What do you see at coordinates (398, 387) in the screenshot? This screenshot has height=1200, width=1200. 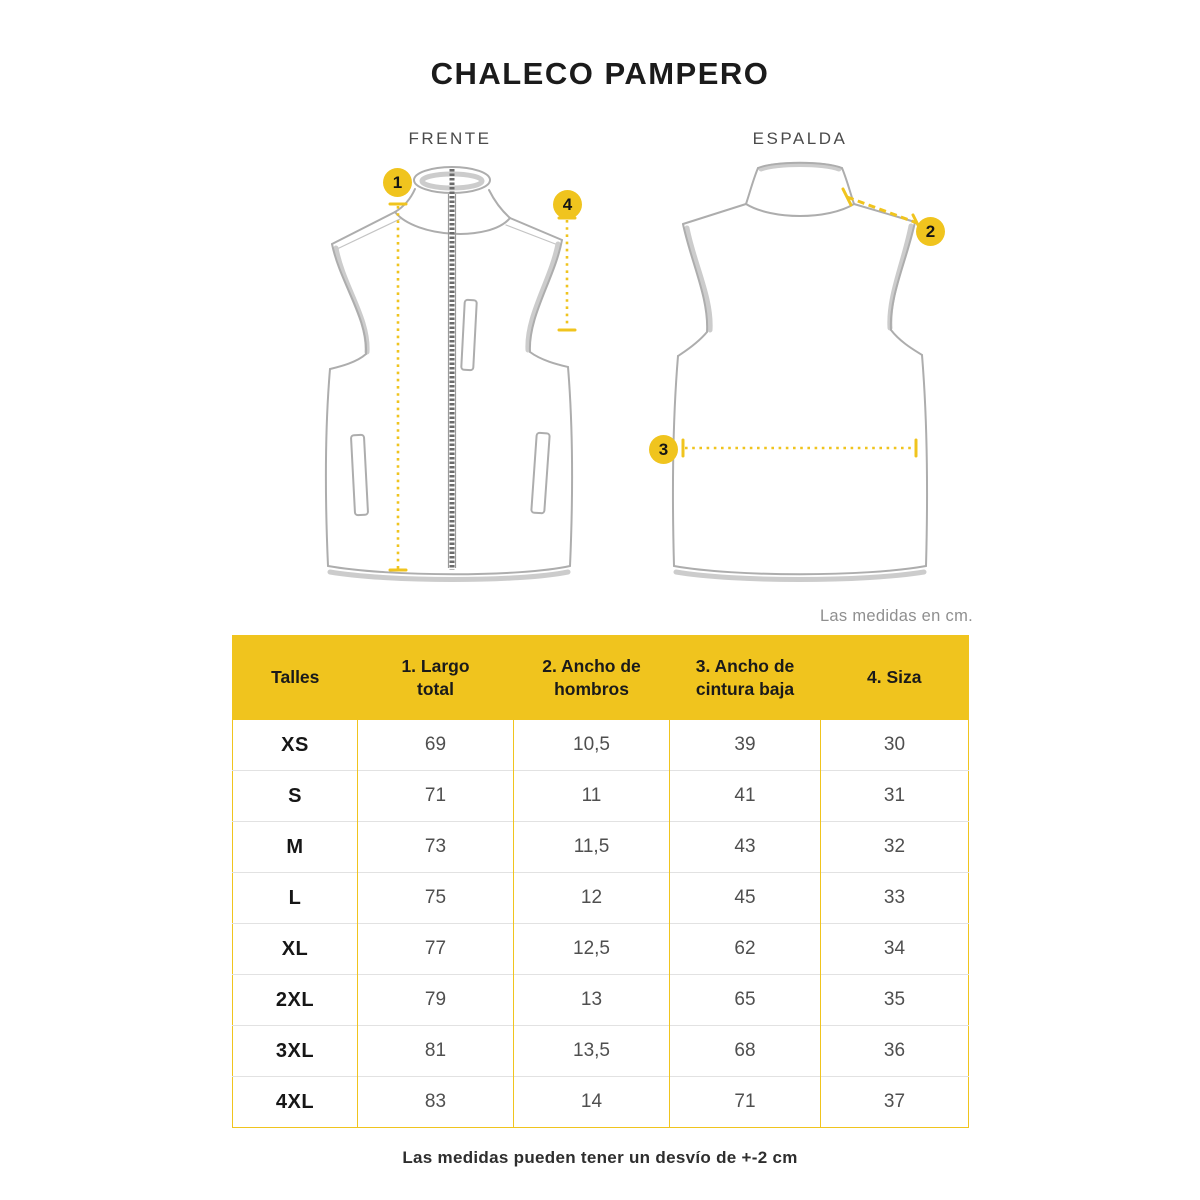 I see `measure-line-total-length` at bounding box center [398, 387].